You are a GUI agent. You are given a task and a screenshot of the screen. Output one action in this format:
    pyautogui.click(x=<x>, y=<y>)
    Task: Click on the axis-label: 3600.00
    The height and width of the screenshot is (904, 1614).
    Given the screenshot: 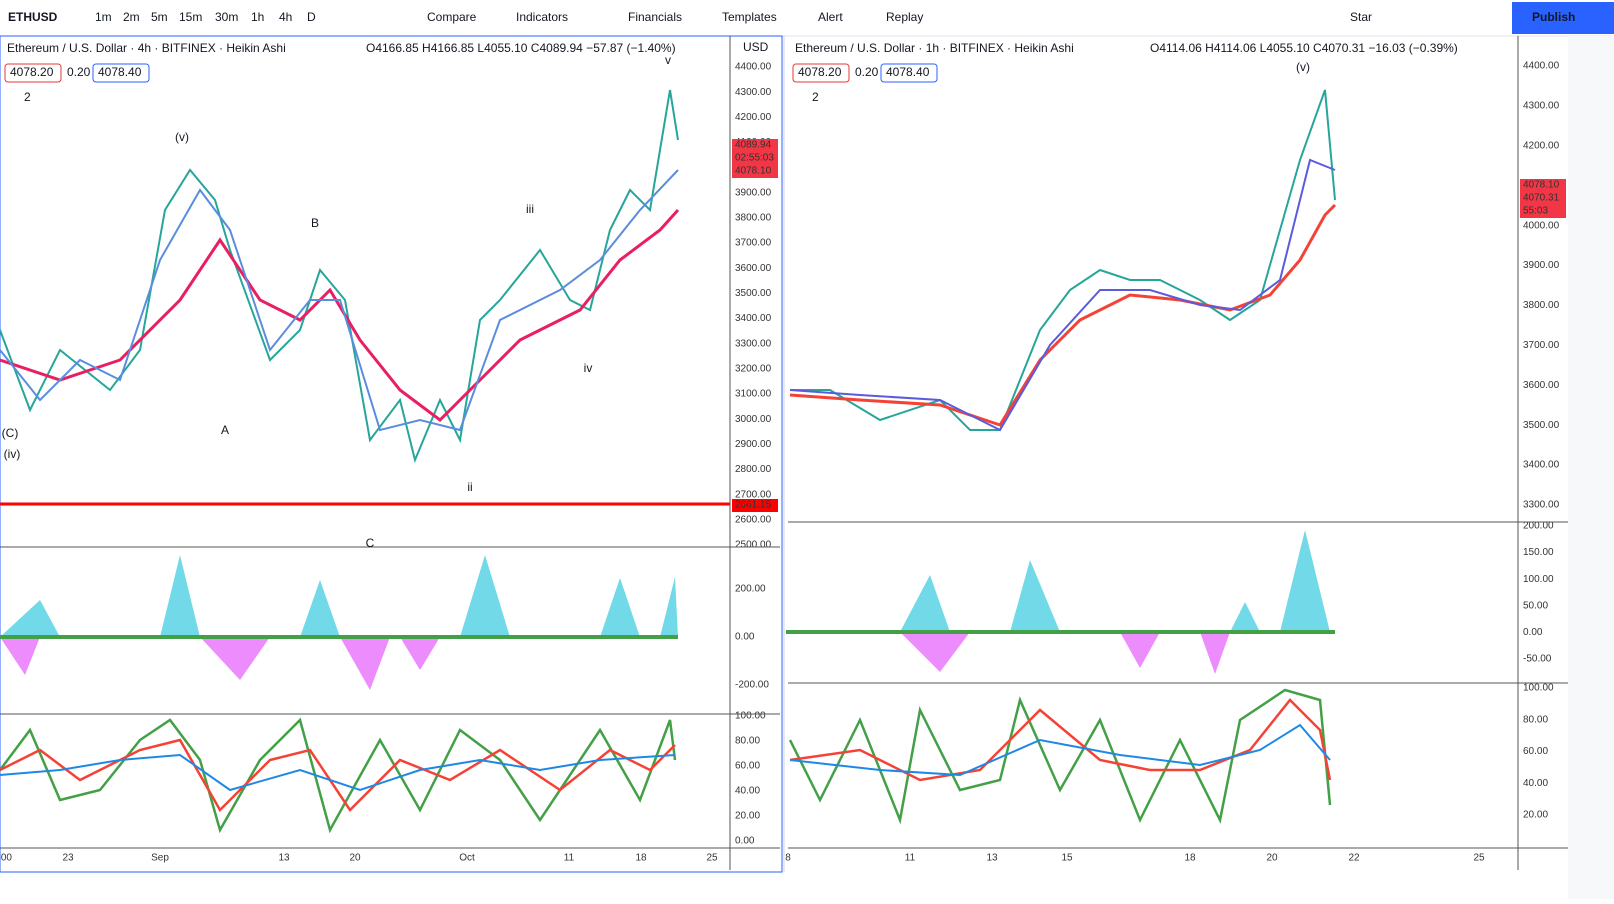 What is the action you would take?
    pyautogui.click(x=1541, y=385)
    